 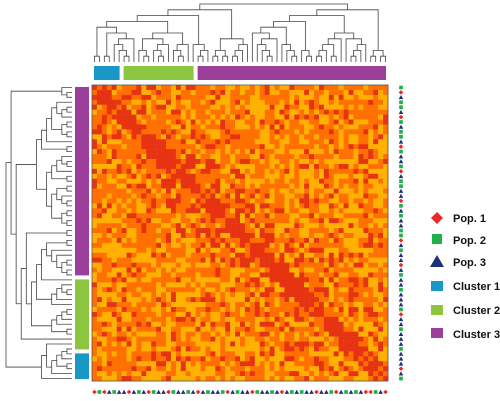 What do you see at coordinates (247, 391) in the screenshot?
I see `pop3-marker` at bounding box center [247, 391].